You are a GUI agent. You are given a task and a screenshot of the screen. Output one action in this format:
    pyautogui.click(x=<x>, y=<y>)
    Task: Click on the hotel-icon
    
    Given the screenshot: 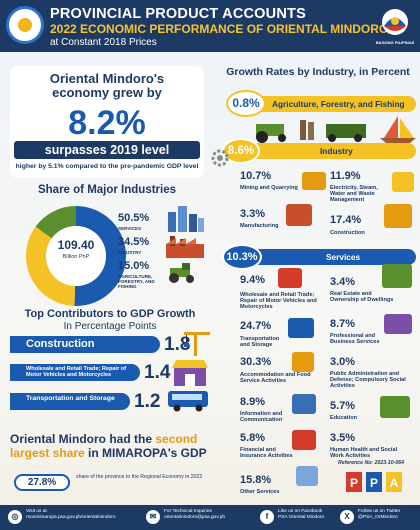 What is the action you would take?
    pyautogui.click(x=303, y=362)
    